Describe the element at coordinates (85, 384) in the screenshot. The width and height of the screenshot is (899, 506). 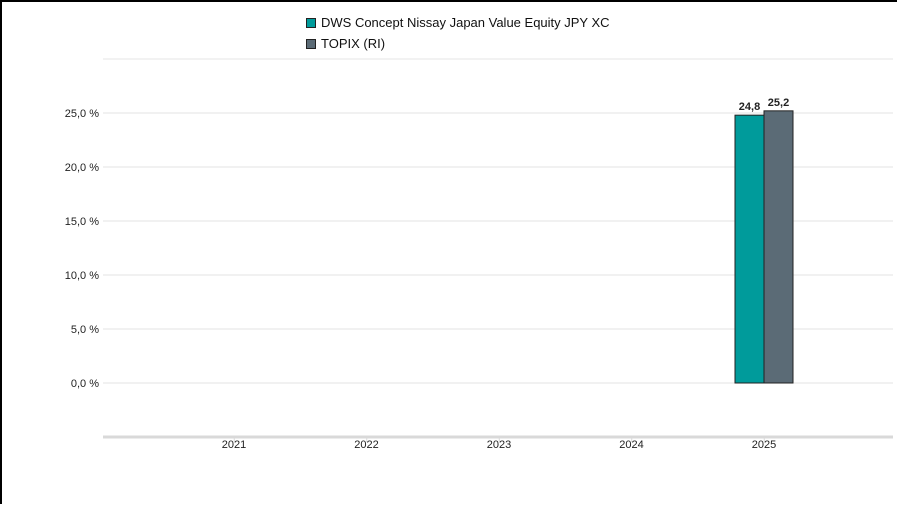
I see `y-tick-label: 0,0 %` at that location.